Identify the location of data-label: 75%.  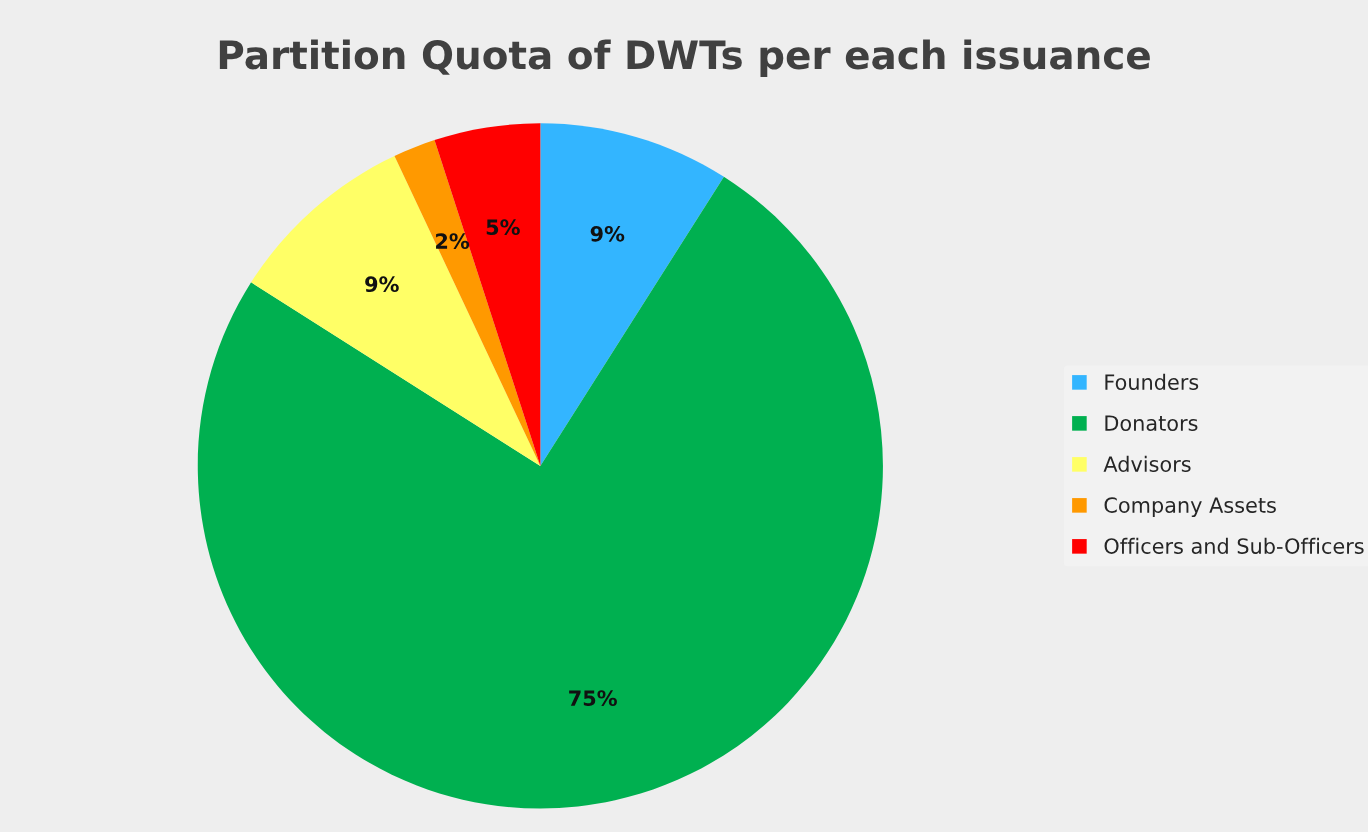
(593, 698).